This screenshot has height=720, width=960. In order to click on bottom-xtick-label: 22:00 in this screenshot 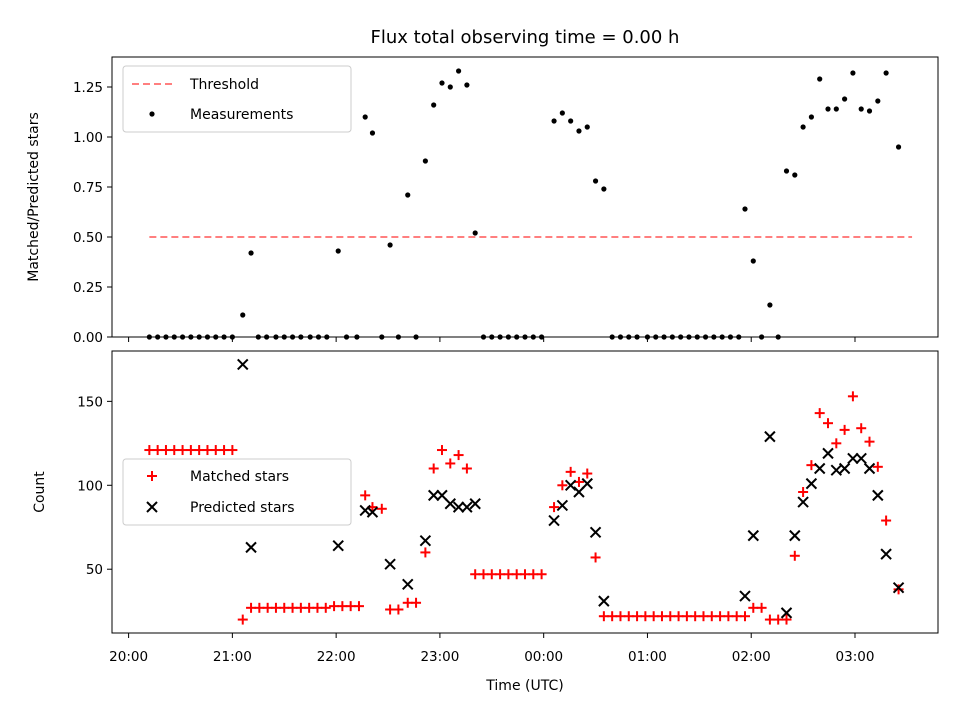, I will do `click(336, 657)`.